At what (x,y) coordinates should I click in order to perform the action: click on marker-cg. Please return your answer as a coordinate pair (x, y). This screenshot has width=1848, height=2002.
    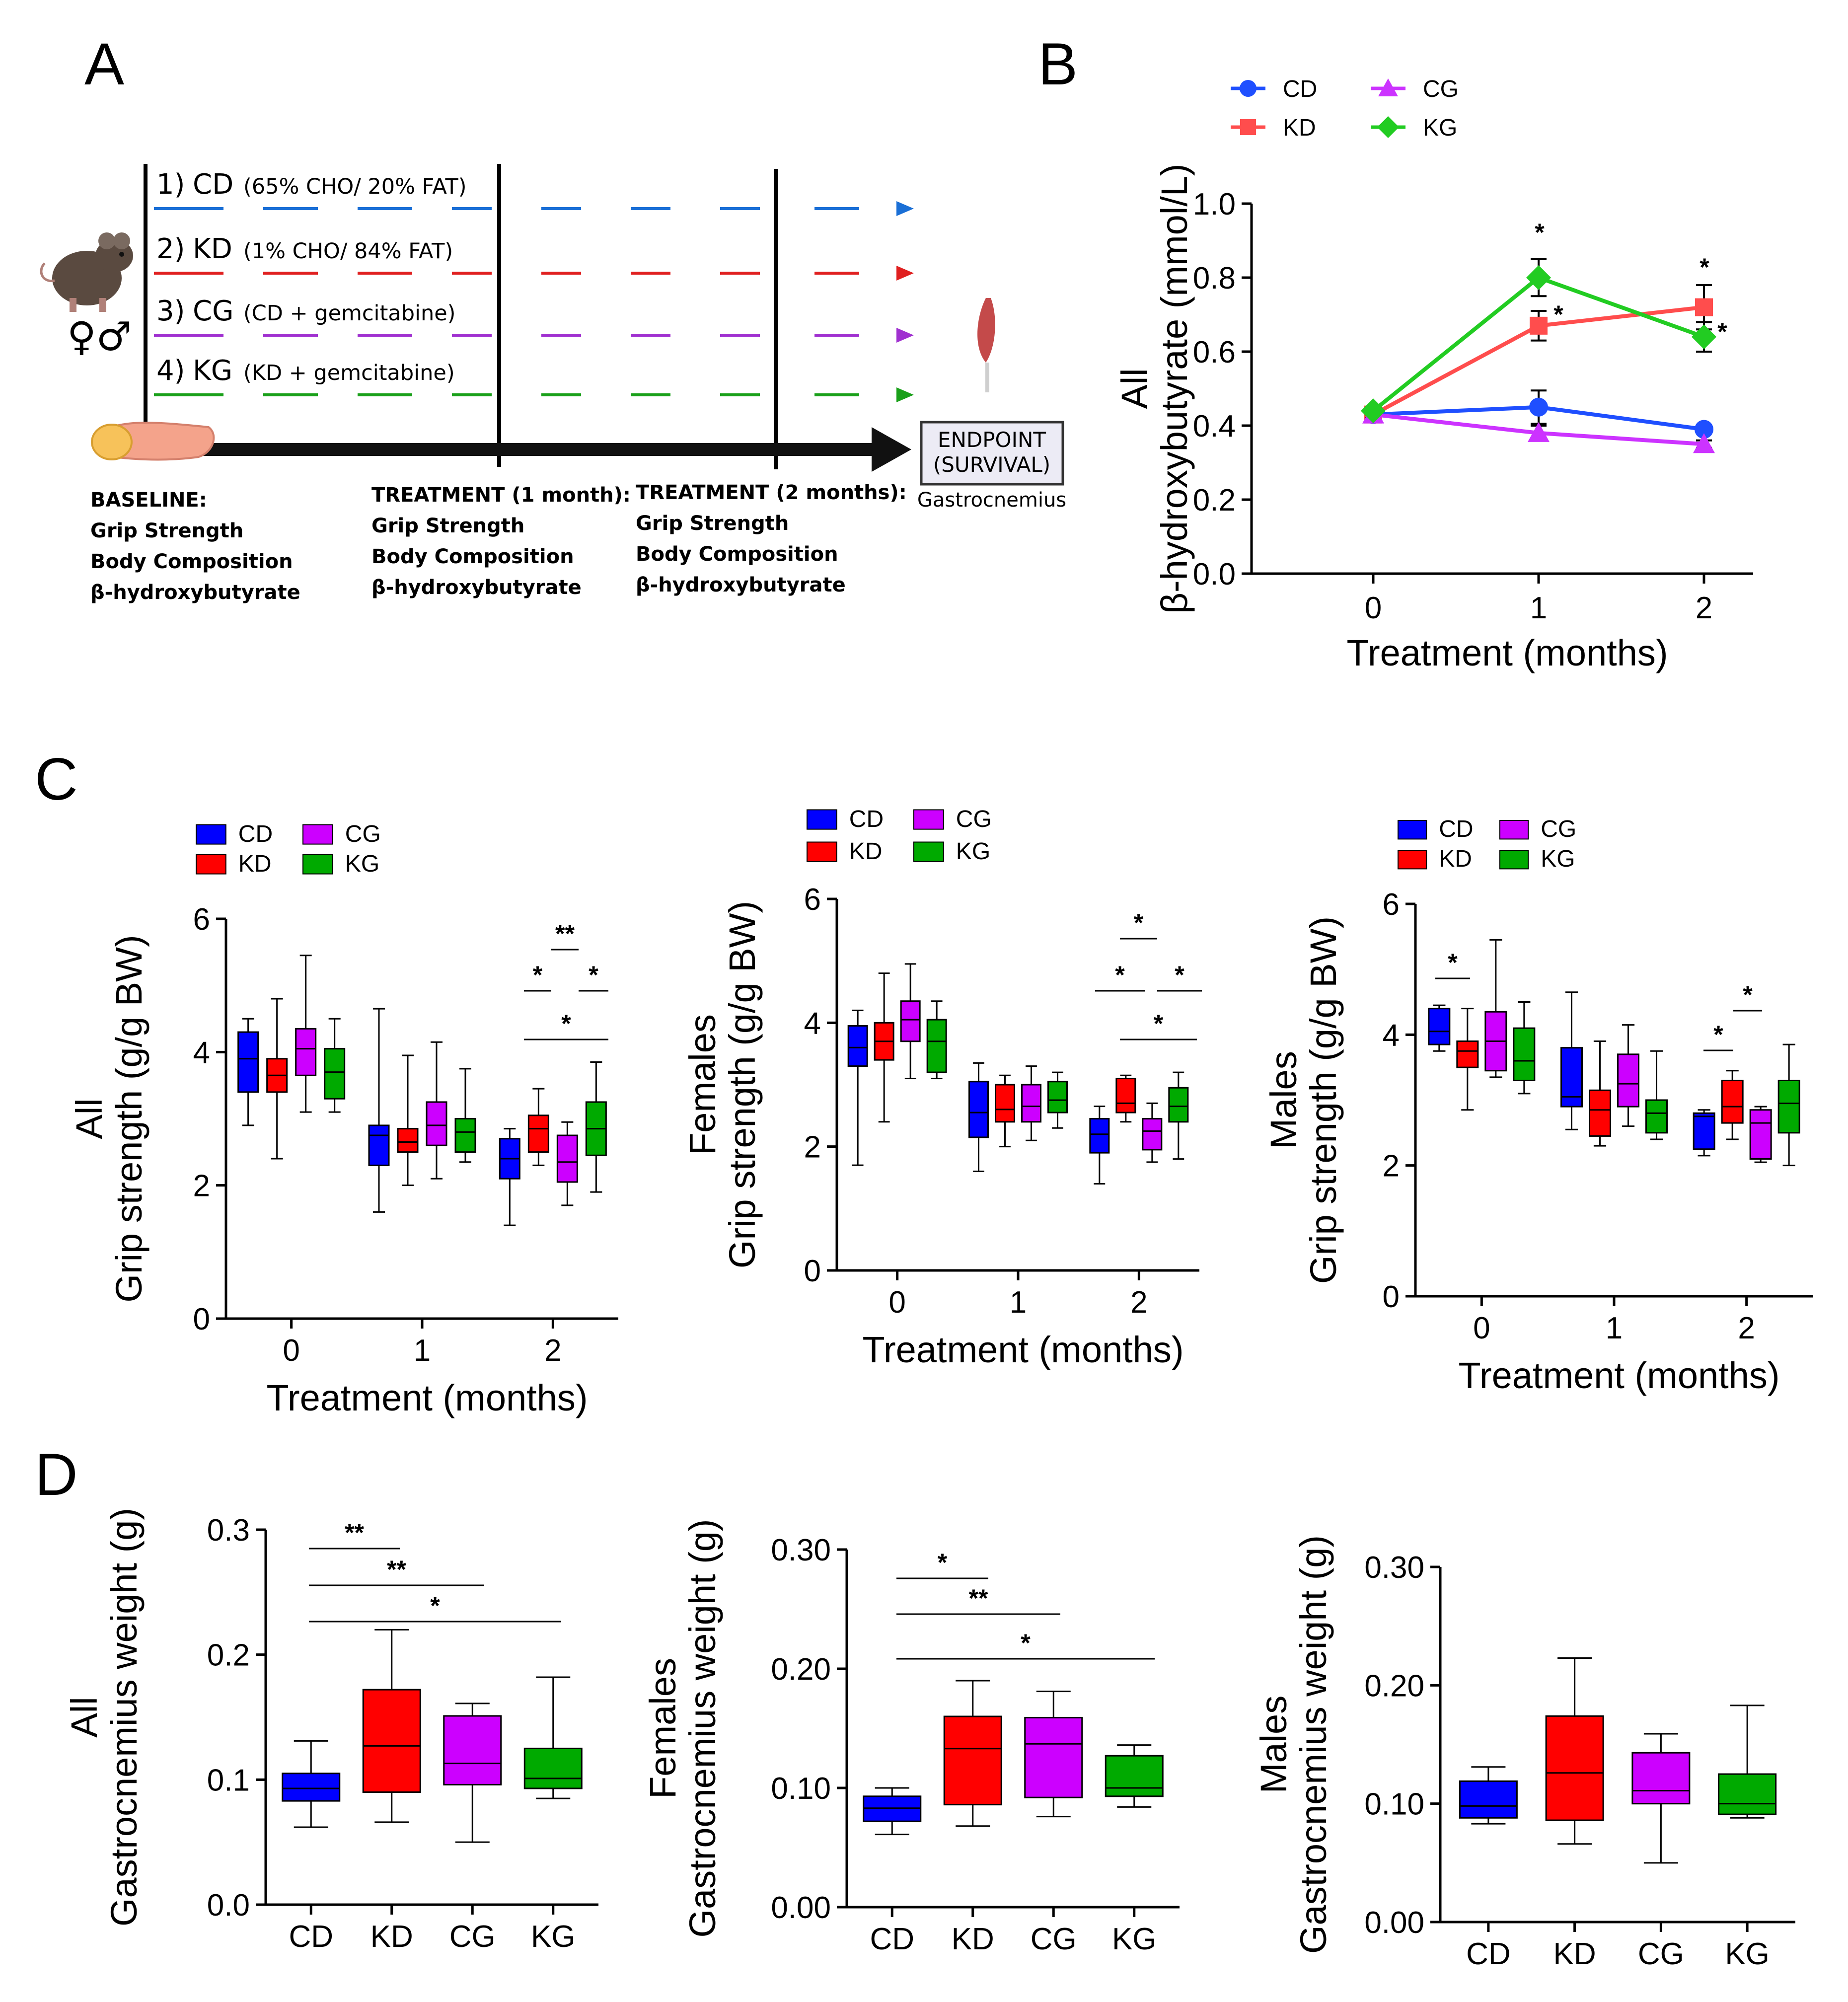
    Looking at the image, I should click on (1704, 443).